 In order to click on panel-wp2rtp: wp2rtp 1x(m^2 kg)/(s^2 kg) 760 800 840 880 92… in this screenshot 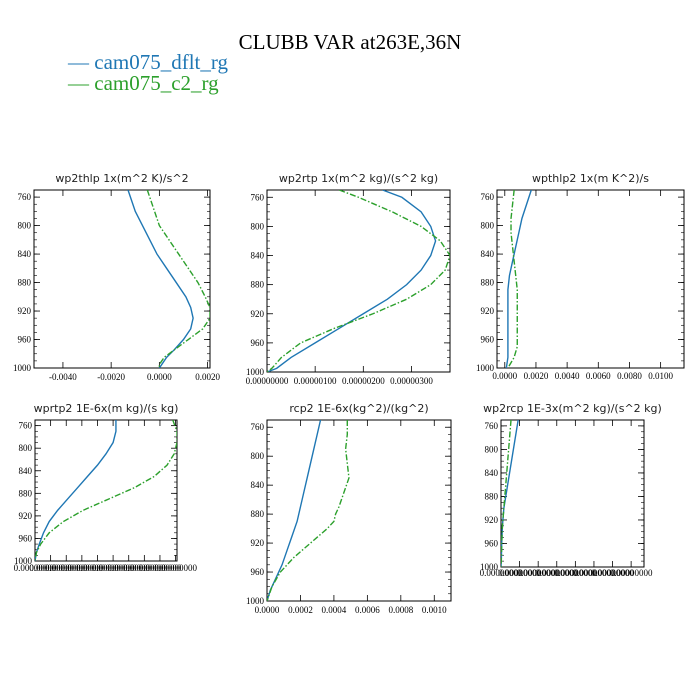, I will do `click(348, 279)`.